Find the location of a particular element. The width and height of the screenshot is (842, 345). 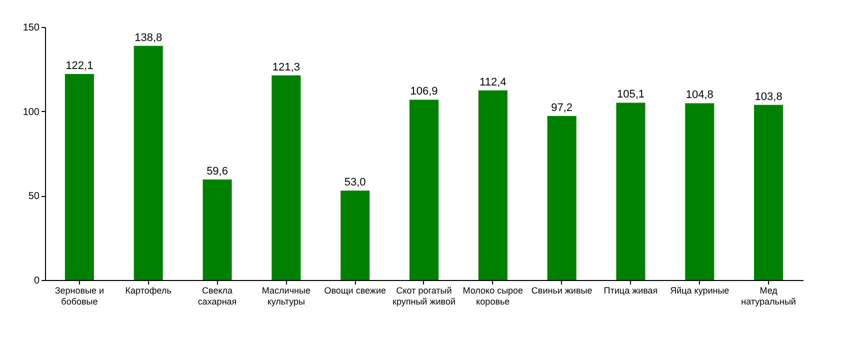

x-tick-label: Свекла сахарная is located at coordinates (217, 296).